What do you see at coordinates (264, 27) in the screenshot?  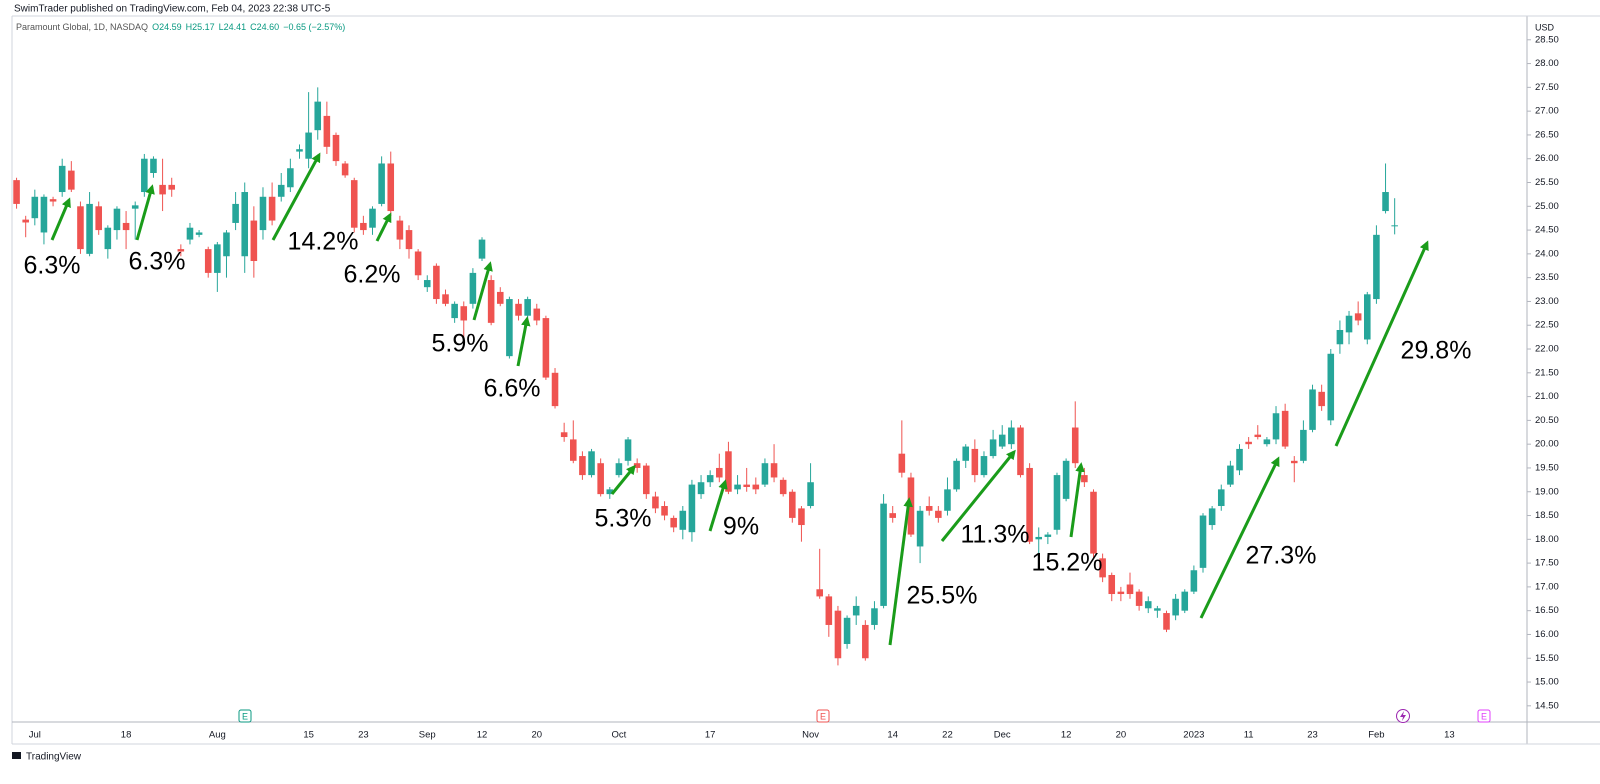 I see `legend-close: C24.60` at bounding box center [264, 27].